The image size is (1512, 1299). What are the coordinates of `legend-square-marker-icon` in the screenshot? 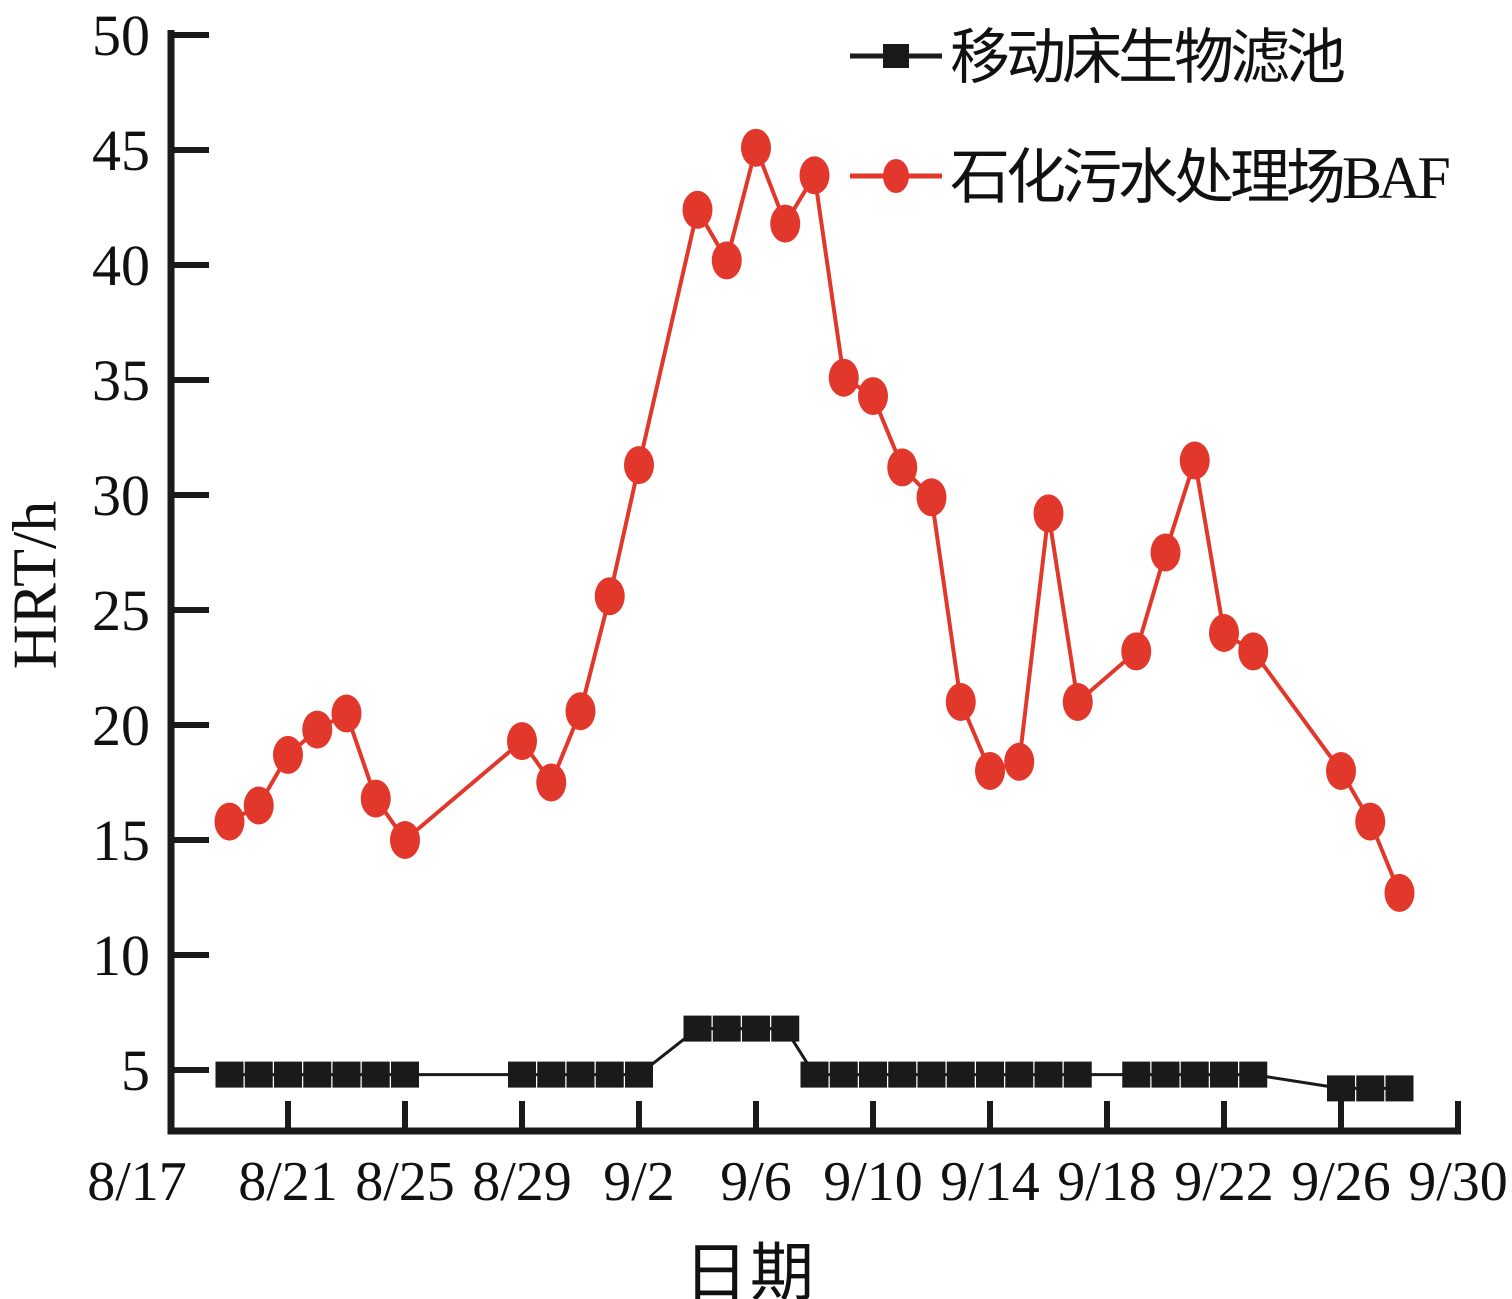 It's located at (896, 58).